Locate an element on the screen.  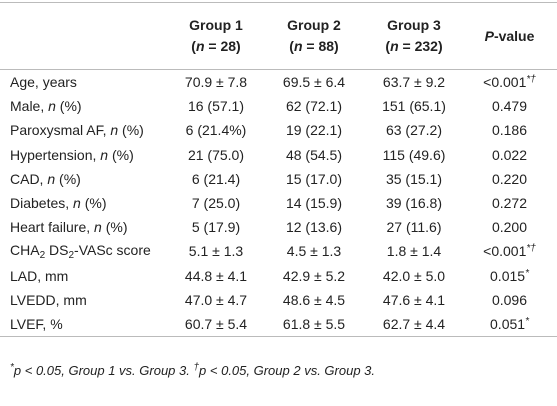
header-cell is located at coordinates (85, 36).